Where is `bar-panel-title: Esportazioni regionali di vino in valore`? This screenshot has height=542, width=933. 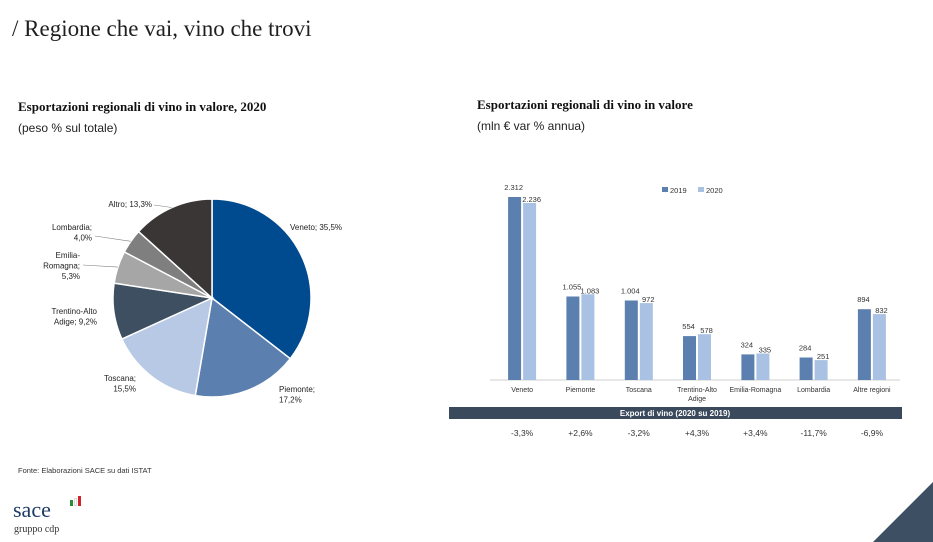 bar-panel-title: Esportazioni regionali di vino in valore is located at coordinates (585, 104).